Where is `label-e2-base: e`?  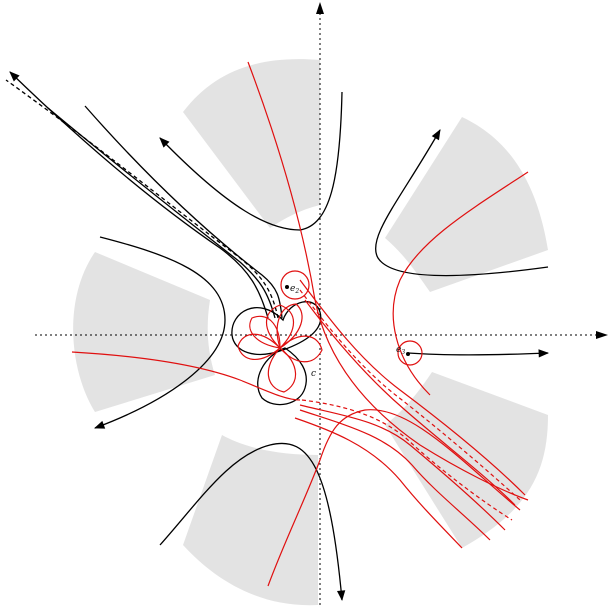 label-e2-base: e is located at coordinates (292, 289).